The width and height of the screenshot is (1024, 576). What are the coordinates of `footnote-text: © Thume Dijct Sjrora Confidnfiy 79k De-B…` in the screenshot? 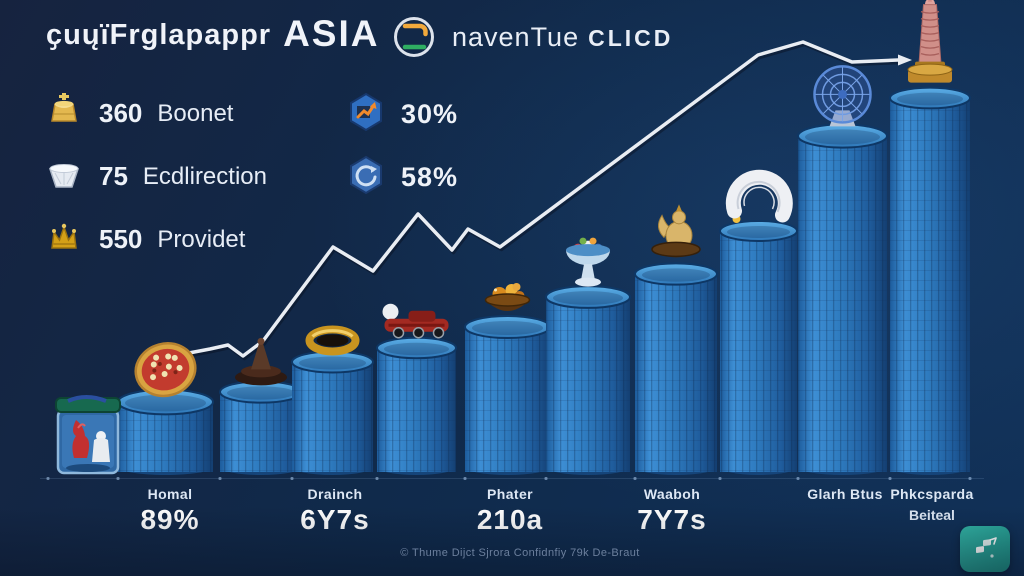 It's located at (520, 553).